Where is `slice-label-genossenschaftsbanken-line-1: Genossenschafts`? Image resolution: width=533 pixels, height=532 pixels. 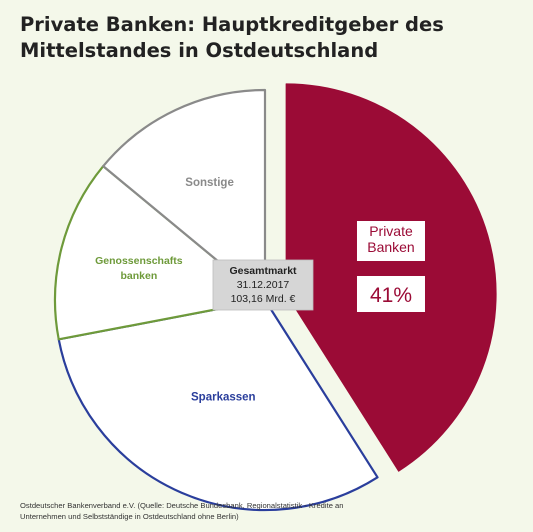
slice-label-genossenschaftsbanken-line-1: Genossenschafts is located at coordinates (139, 261).